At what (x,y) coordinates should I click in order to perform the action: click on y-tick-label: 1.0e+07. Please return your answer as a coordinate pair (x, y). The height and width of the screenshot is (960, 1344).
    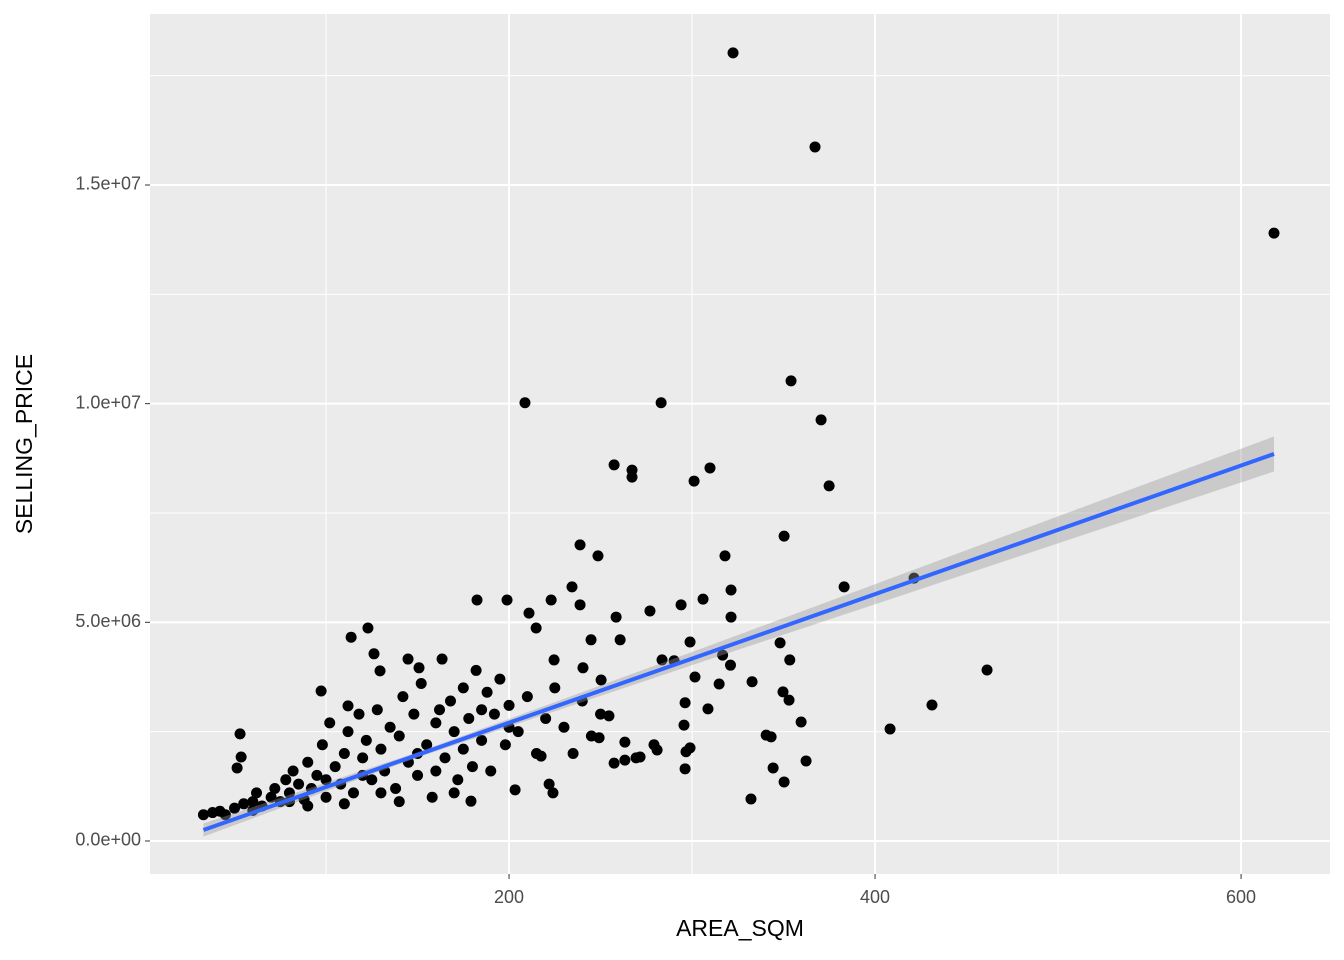
    Looking at the image, I should click on (108, 402).